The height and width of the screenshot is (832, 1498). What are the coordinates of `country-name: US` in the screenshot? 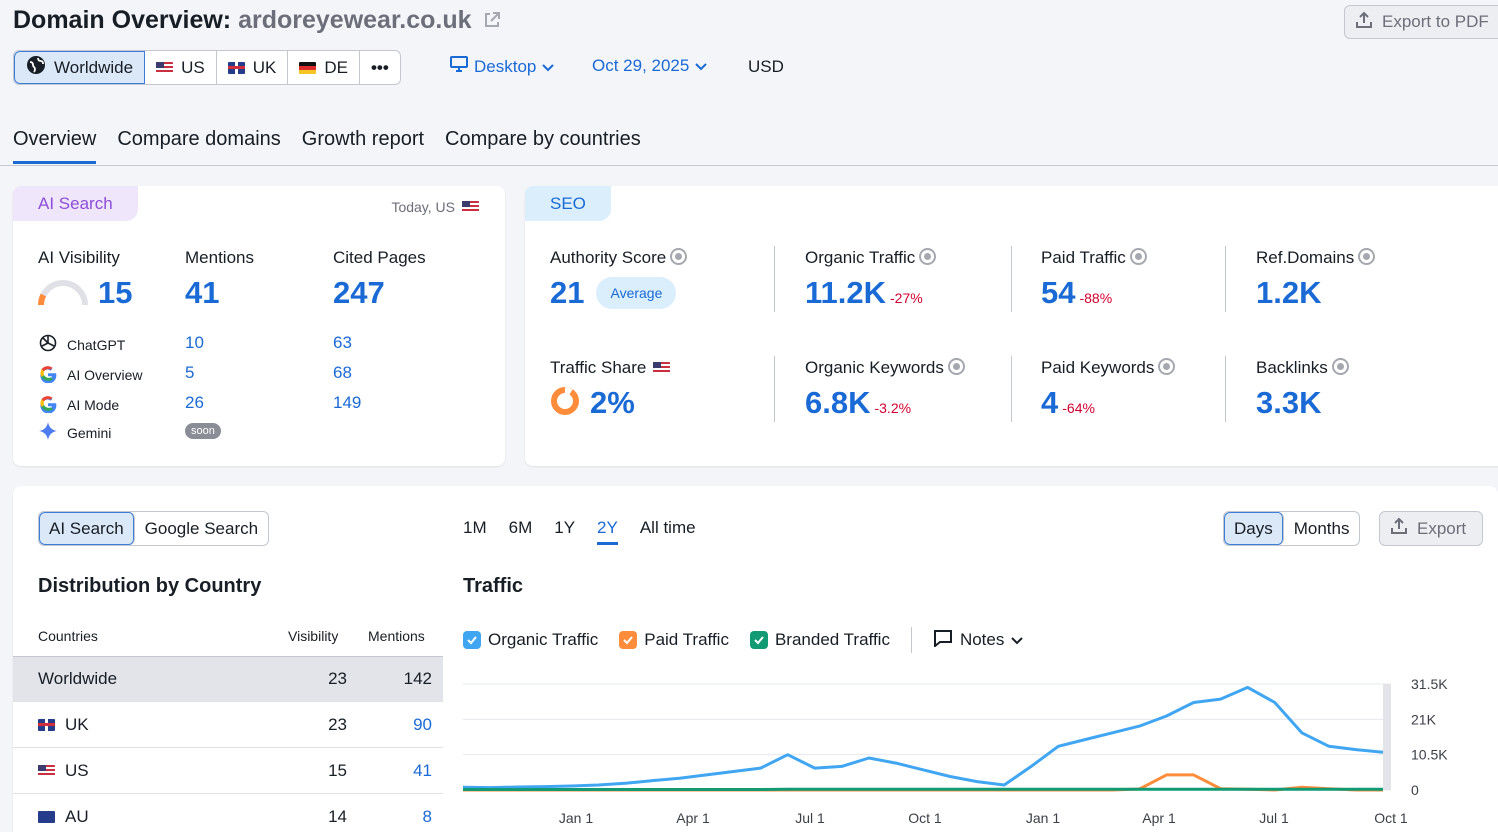 It's located at (77, 770).